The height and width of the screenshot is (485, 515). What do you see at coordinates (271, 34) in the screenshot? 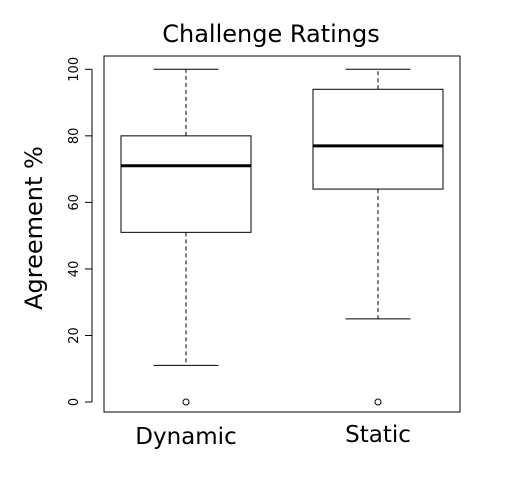
I see `chart-title: Challenge Ratings` at bounding box center [271, 34].